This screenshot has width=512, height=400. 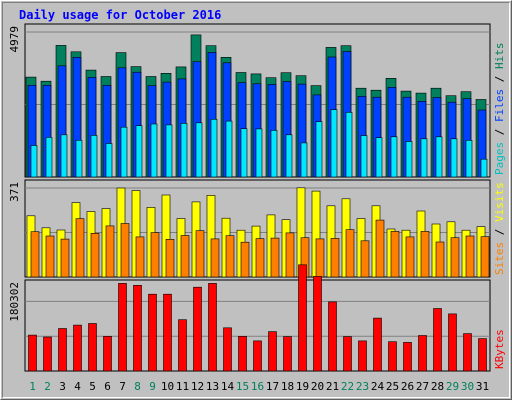 I want to click on chart-title: Daily usage for October 2016, so click(x=120, y=15).